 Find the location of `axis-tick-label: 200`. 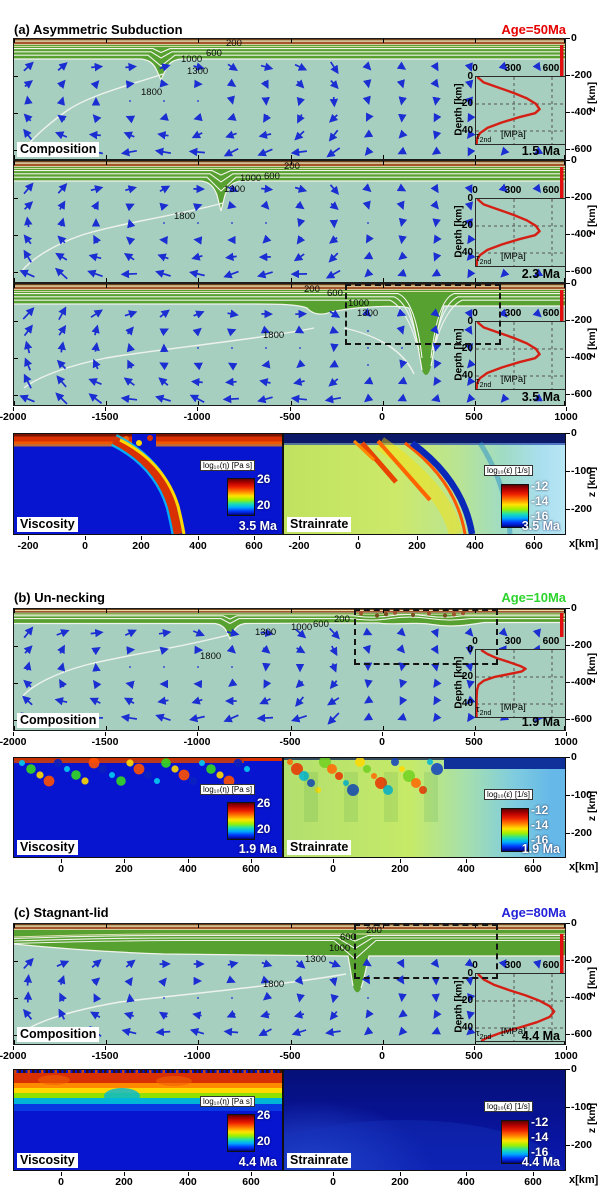

axis-tick-label: 200 is located at coordinates (400, 869).